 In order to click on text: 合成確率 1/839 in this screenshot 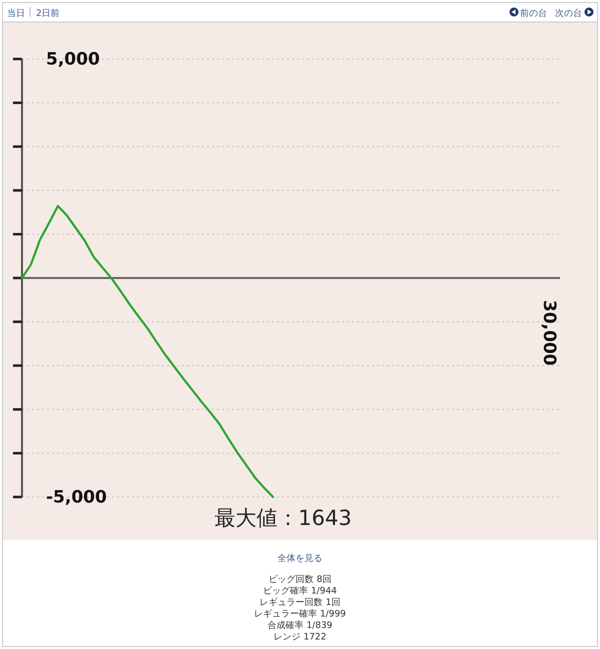, I will do `click(300, 625)`.